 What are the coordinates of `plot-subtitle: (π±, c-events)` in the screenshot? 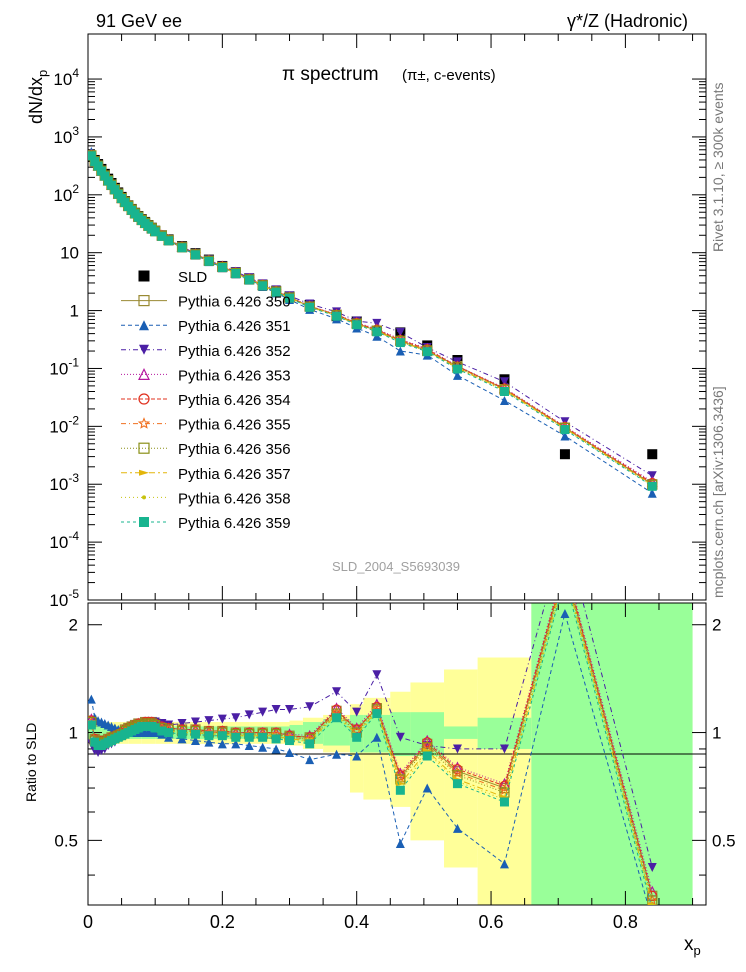 It's located at (449, 75).